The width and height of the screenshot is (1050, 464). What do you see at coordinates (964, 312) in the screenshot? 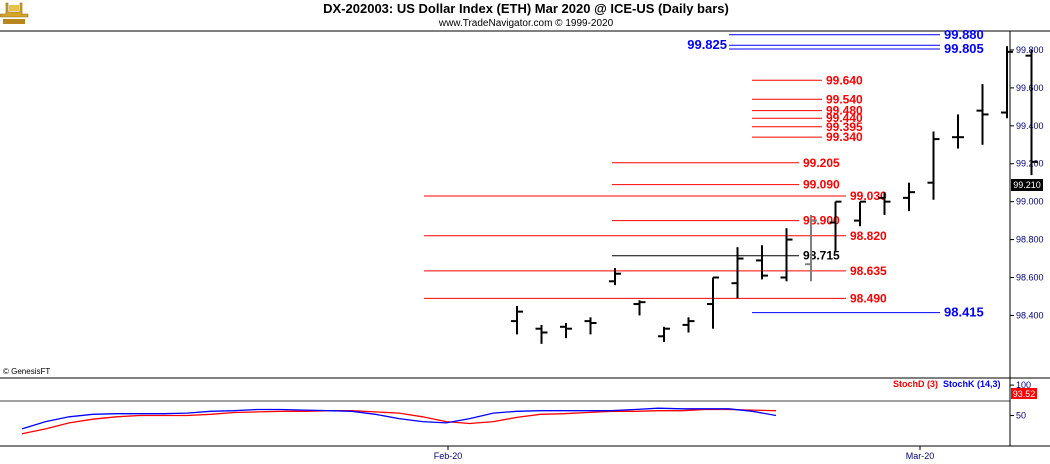
I see `price-level-label: 98.415` at bounding box center [964, 312].